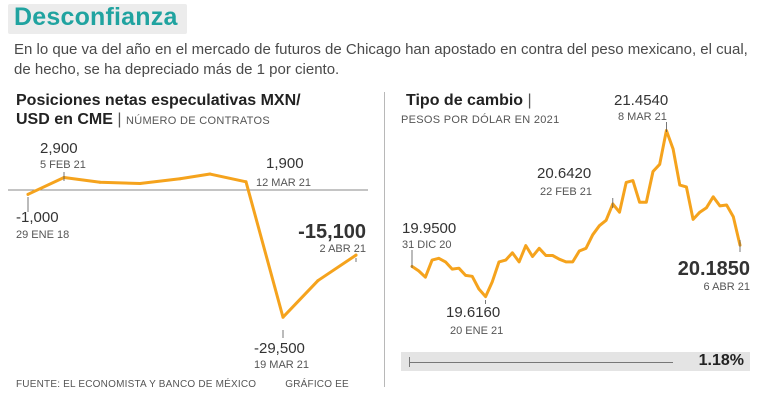 The image size is (768, 406). I want to click on right-annotation-value: 21.4540, so click(641, 100).